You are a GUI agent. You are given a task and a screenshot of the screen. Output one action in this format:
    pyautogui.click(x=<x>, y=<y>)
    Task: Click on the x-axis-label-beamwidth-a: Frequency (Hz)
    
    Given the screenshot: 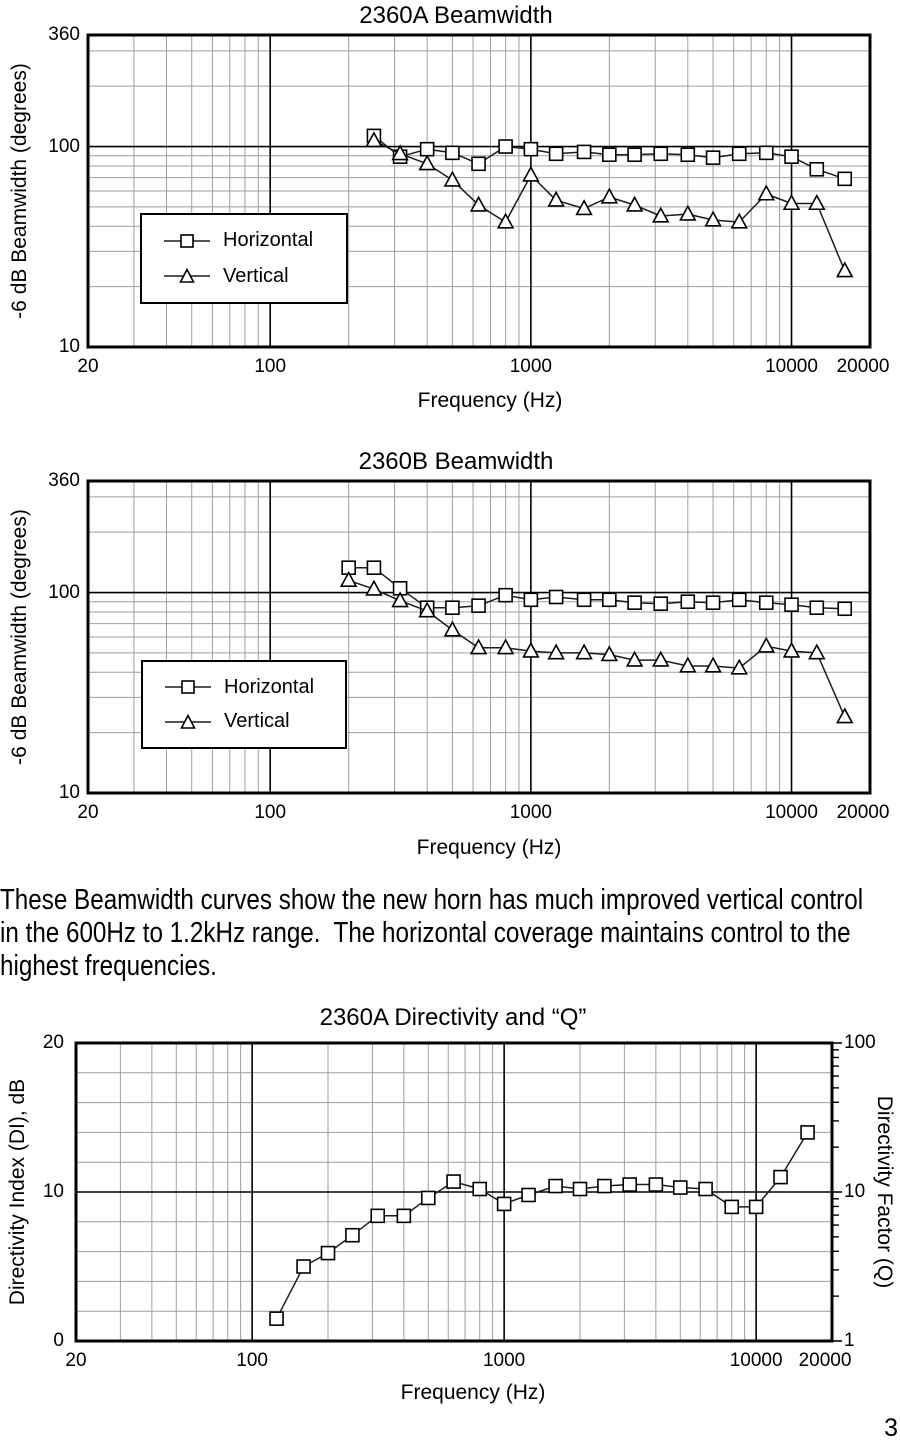 What is the action you would take?
    pyautogui.click(x=490, y=400)
    